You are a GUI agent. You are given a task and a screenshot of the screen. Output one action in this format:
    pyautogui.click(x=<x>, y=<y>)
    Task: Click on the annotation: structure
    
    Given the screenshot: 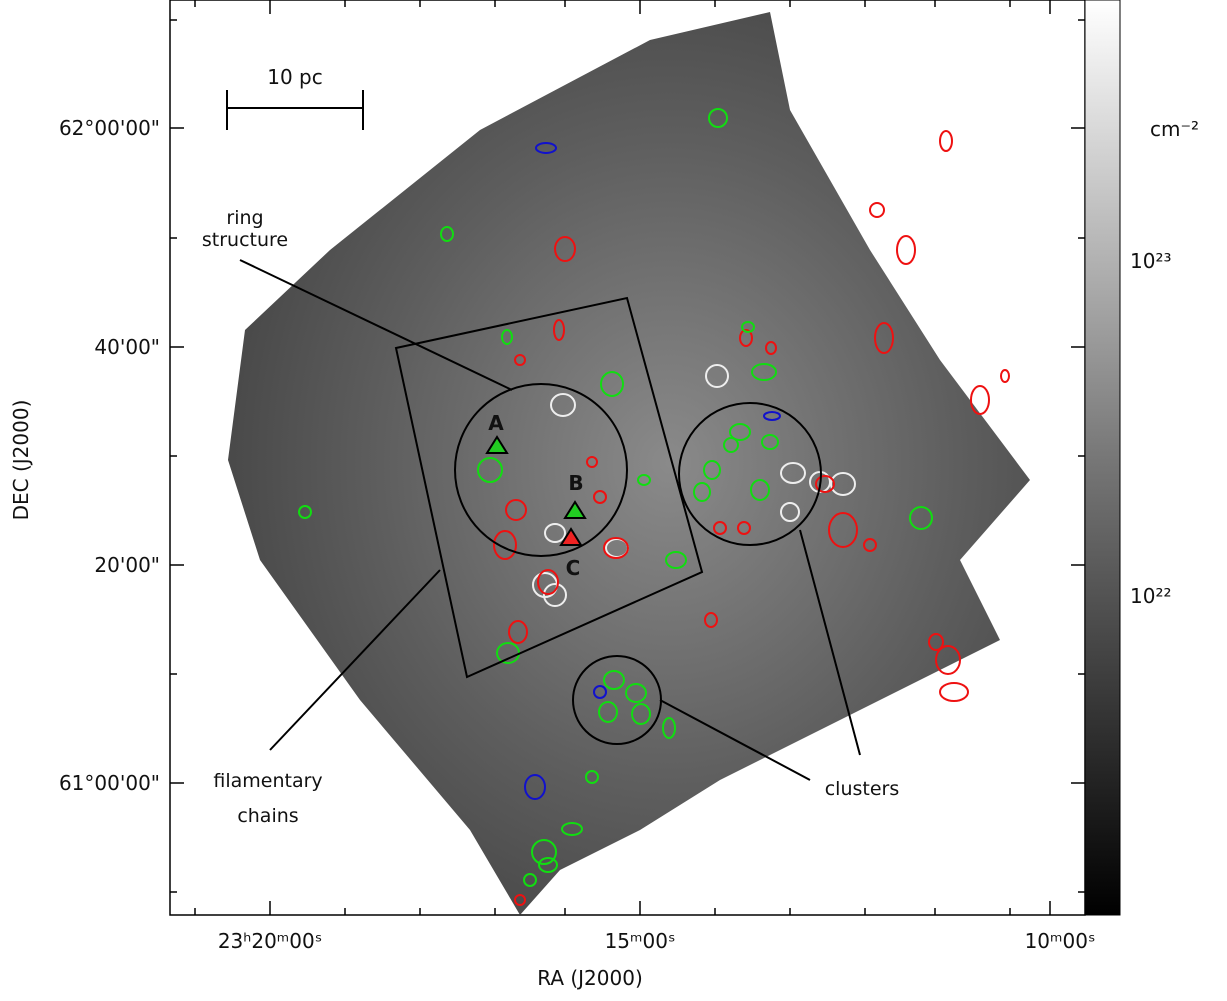 What is the action you would take?
    pyautogui.click(x=245, y=240)
    